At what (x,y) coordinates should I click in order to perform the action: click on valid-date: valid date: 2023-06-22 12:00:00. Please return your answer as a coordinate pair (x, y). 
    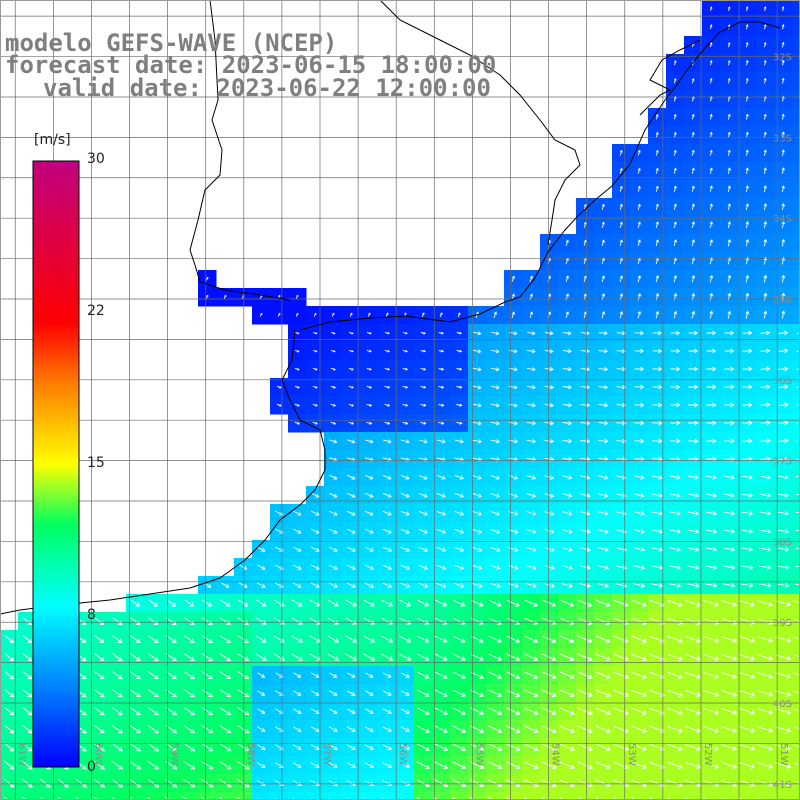
    Looking at the image, I should click on (267, 88).